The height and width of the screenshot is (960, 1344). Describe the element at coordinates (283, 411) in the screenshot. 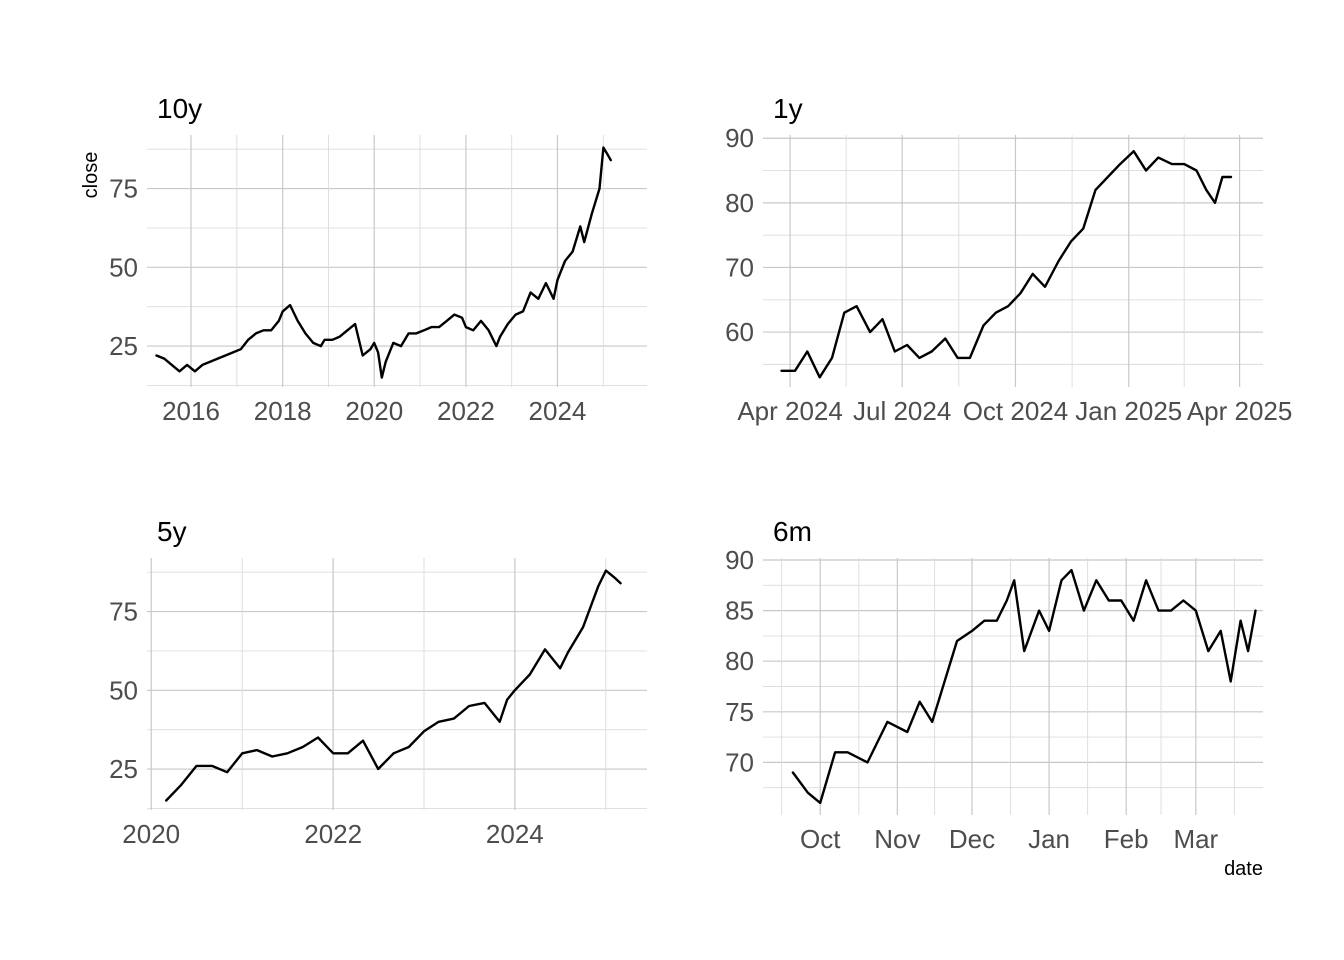

I see `x-tick-label: 2018` at that location.